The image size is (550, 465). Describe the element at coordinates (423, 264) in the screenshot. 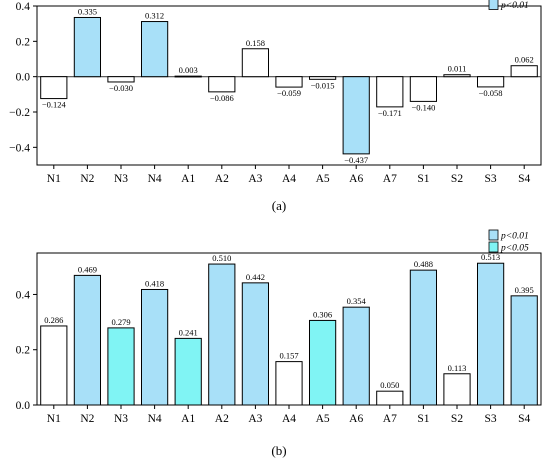

I see `data-label-S1: 0.488` at that location.